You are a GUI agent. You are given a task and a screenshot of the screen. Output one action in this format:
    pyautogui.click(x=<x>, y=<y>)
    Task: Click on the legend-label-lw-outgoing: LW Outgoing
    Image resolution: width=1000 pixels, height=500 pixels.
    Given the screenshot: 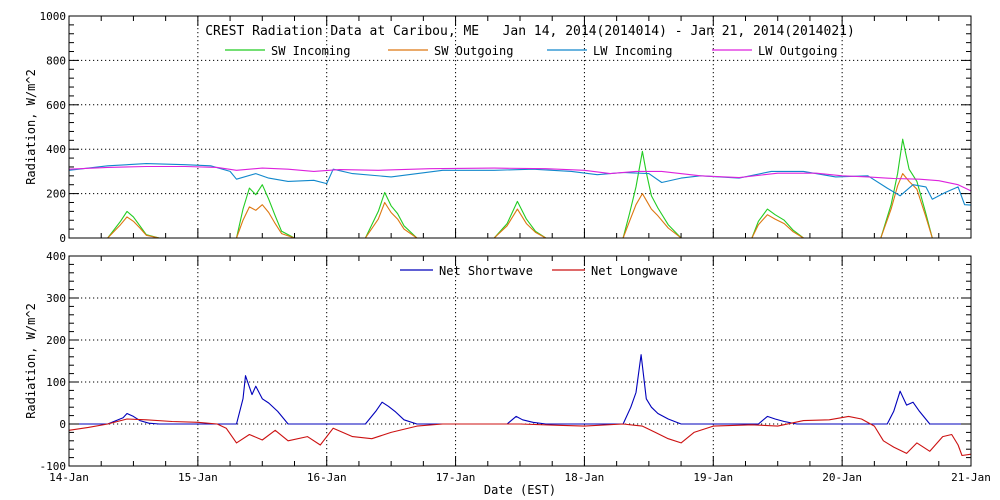 What is the action you would take?
    pyautogui.click(x=797, y=51)
    